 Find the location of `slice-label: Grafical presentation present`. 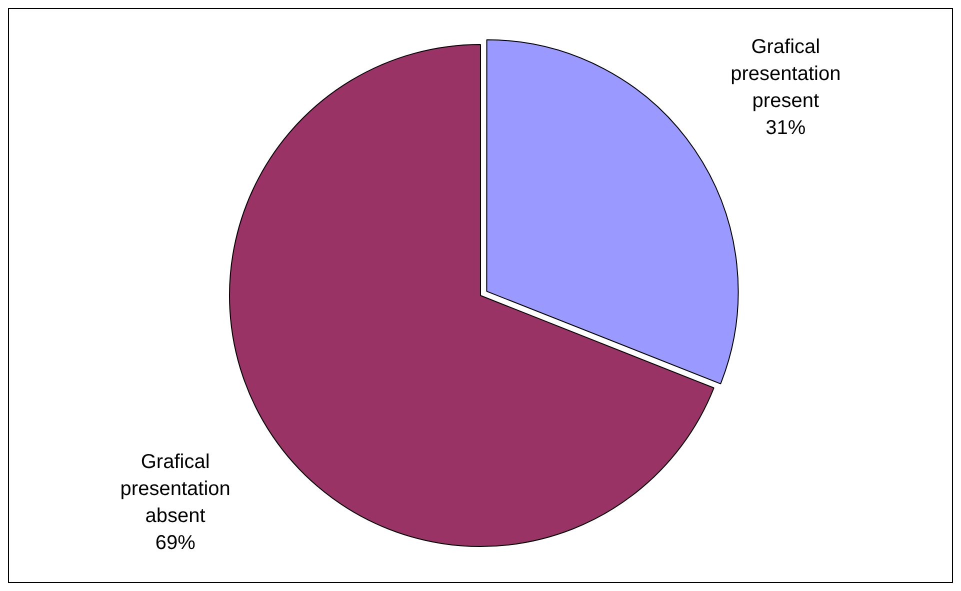

slice-label: Grafical presentation present is located at coordinates (785, 74).